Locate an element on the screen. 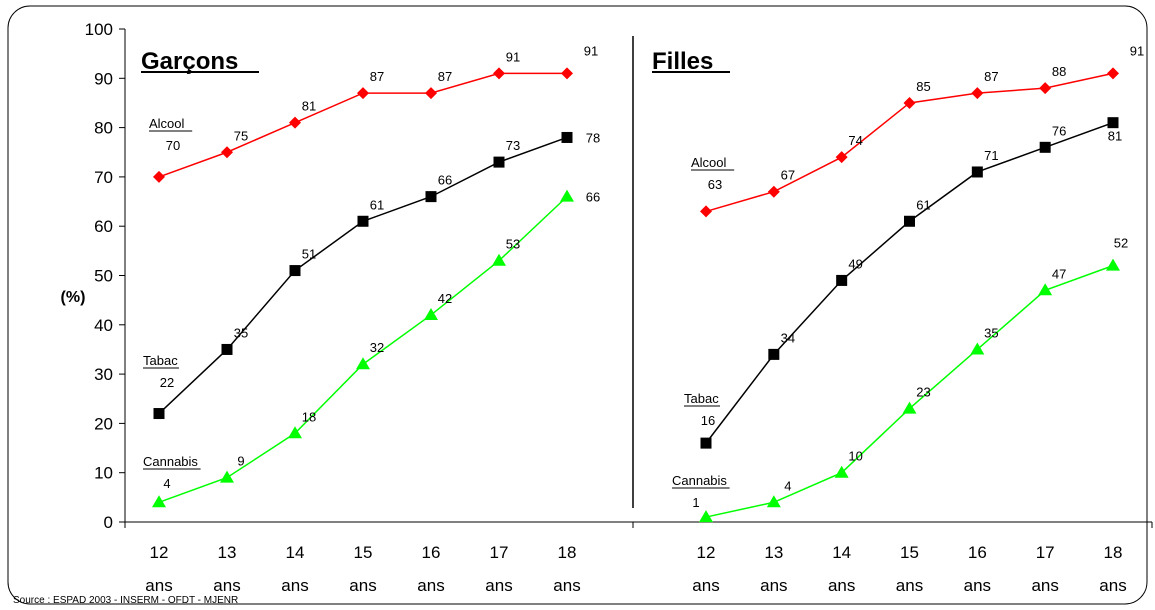 This screenshot has height=610, width=1155. series-alcool: 63 67 74 85 87 88 91 Alcool is located at coordinates (917, 130).